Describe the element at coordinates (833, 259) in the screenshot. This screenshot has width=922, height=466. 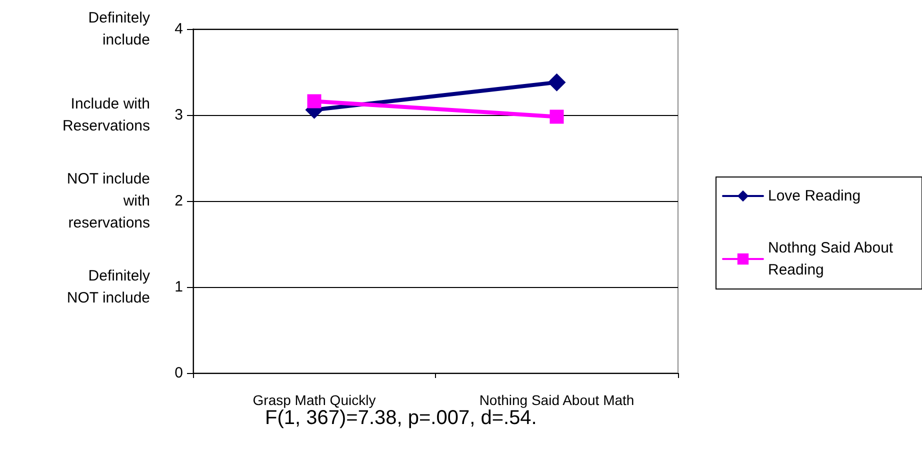
I see `legend-label: Nothng Said About Reading` at that location.